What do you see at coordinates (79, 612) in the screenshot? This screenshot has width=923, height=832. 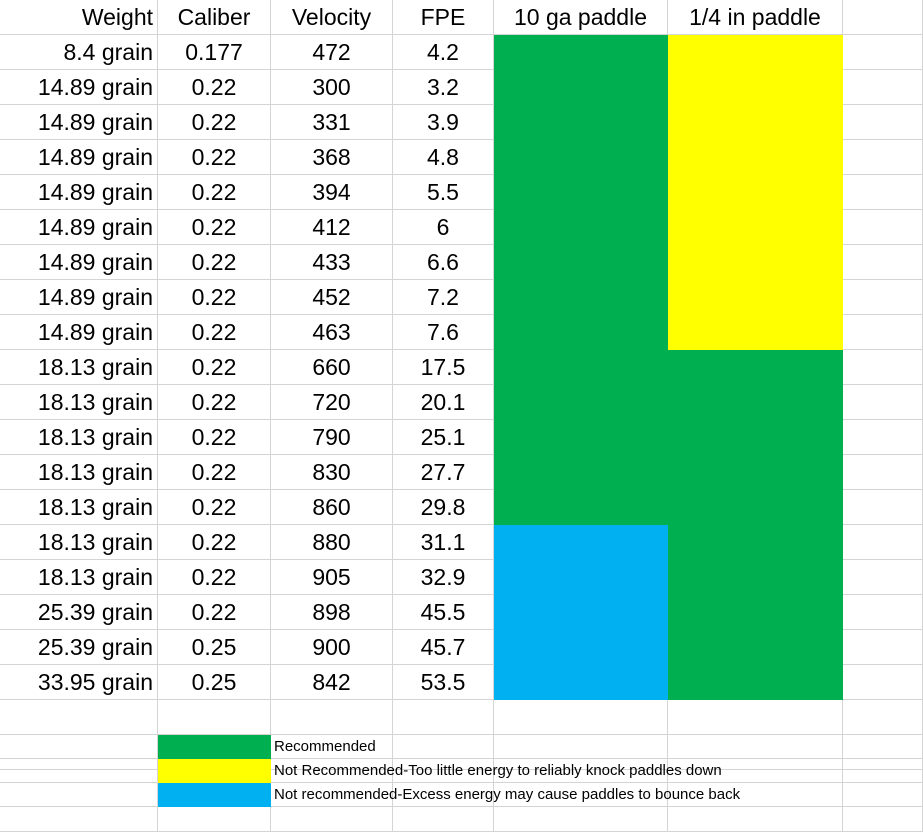 I see `cell-weight: 25.39 grain` at bounding box center [79, 612].